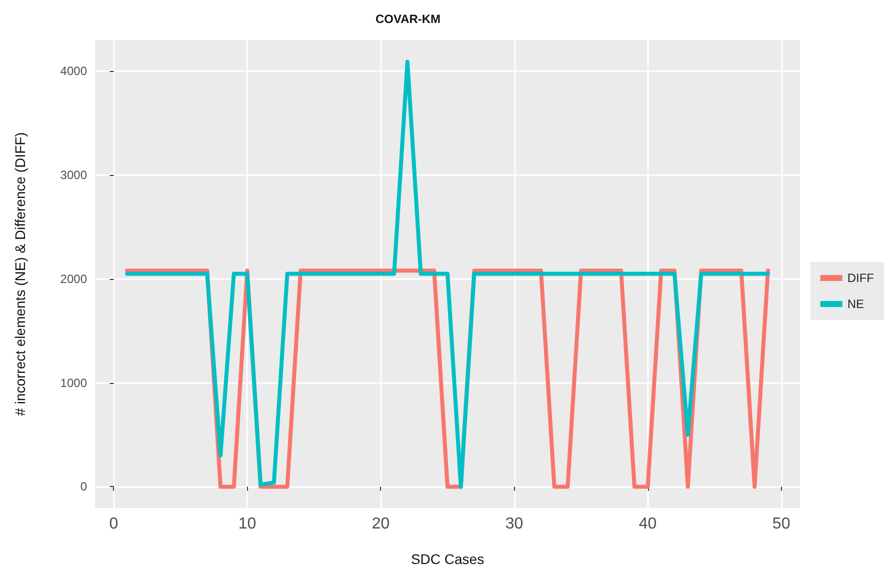 The image size is (896, 582). I want to click on x-tick-label: 30, so click(514, 524).